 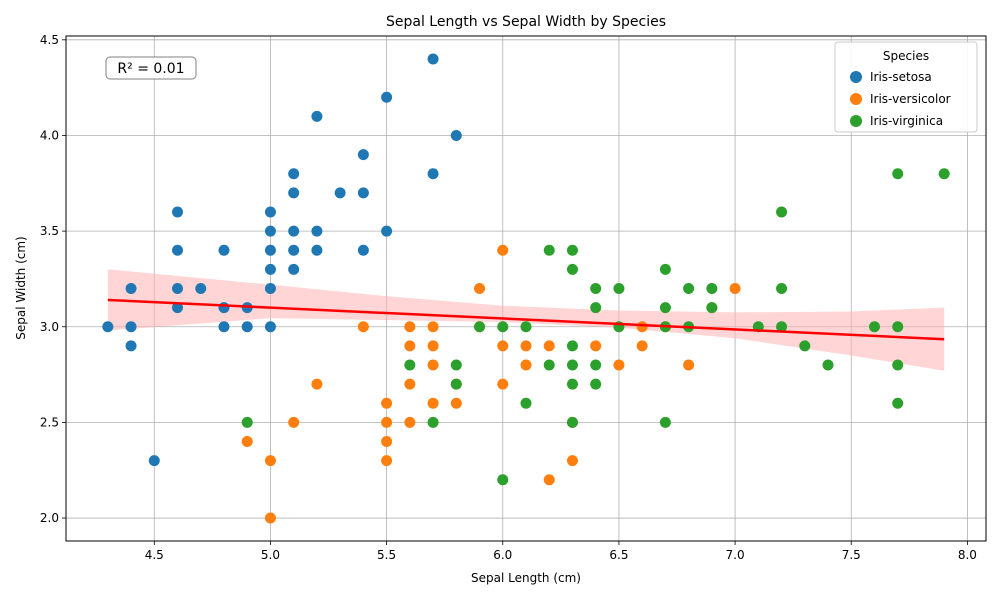 I want to click on x-tick-label: 8.0, so click(x=967, y=555).